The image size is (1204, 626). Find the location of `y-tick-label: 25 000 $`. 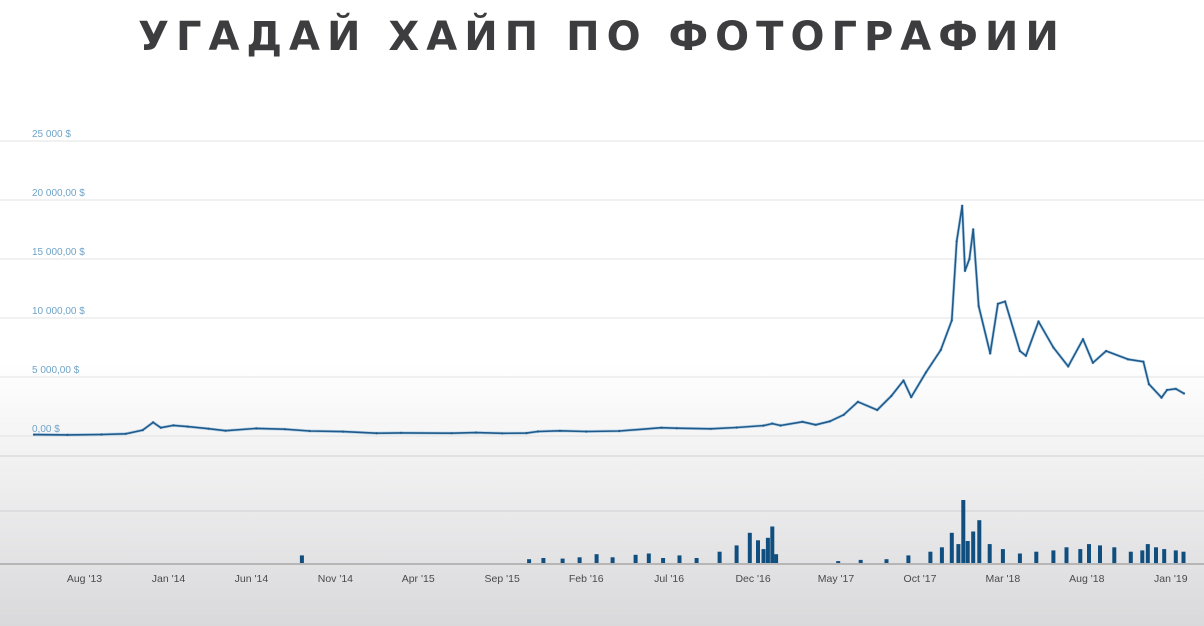

y-tick-label: 25 000 $ is located at coordinates (51, 134).